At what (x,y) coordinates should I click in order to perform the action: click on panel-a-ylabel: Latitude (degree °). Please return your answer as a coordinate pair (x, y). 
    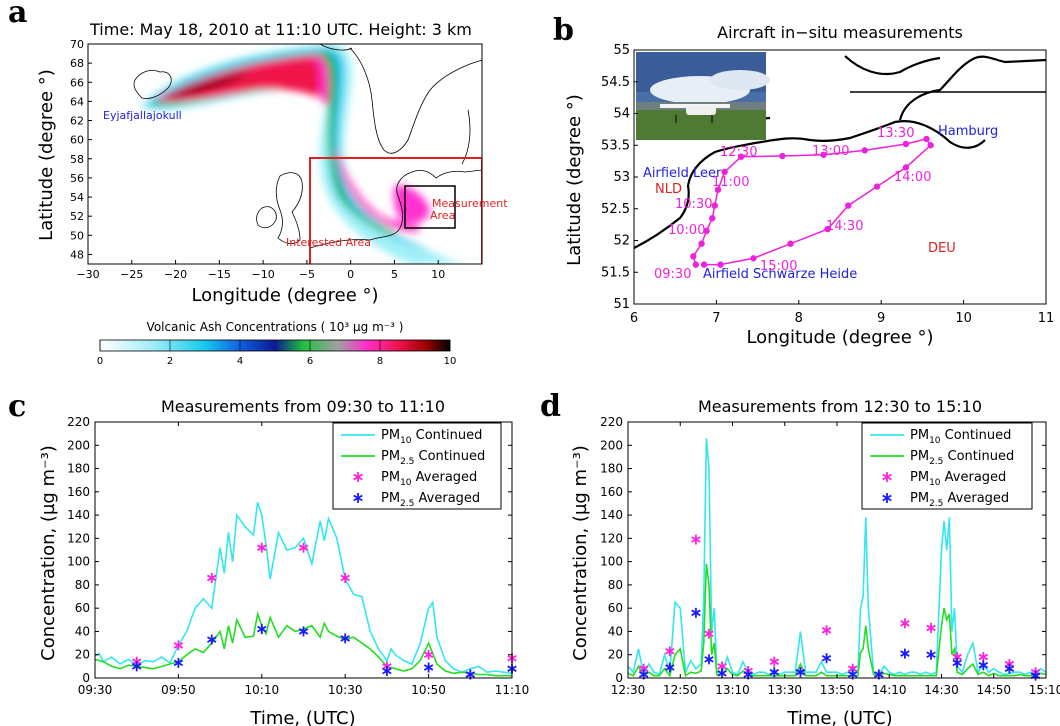
    Looking at the image, I should click on (46, 155).